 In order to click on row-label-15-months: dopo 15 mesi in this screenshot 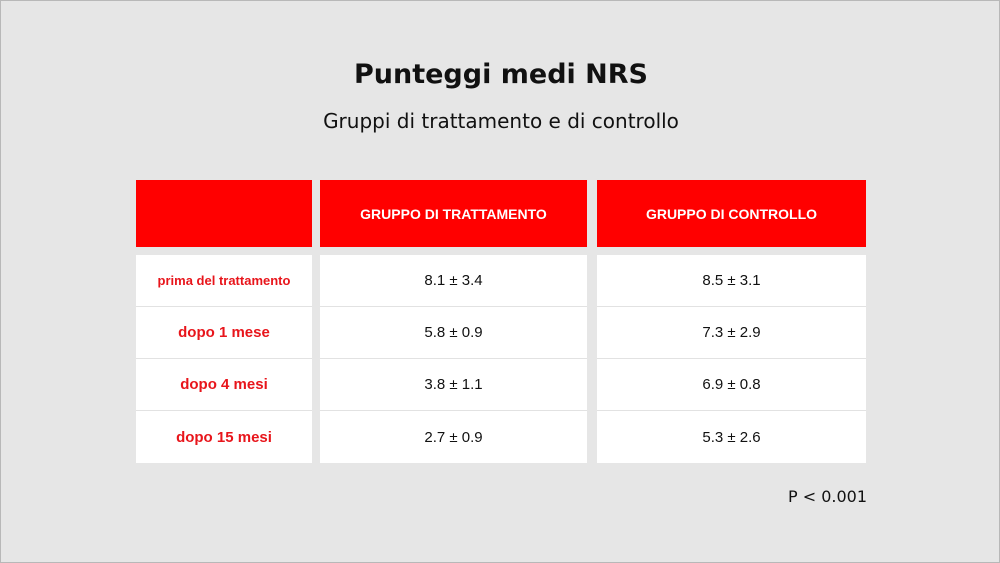, I will do `click(224, 437)`.